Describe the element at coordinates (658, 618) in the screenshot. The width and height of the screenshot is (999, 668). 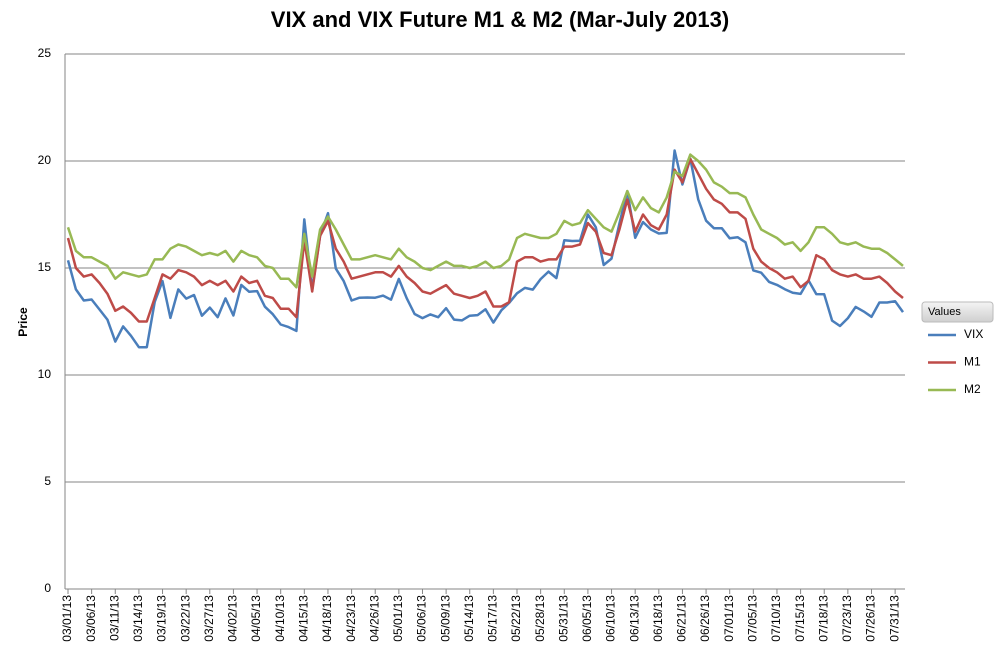
I see `x-tick-label: 06/18/13` at that location.